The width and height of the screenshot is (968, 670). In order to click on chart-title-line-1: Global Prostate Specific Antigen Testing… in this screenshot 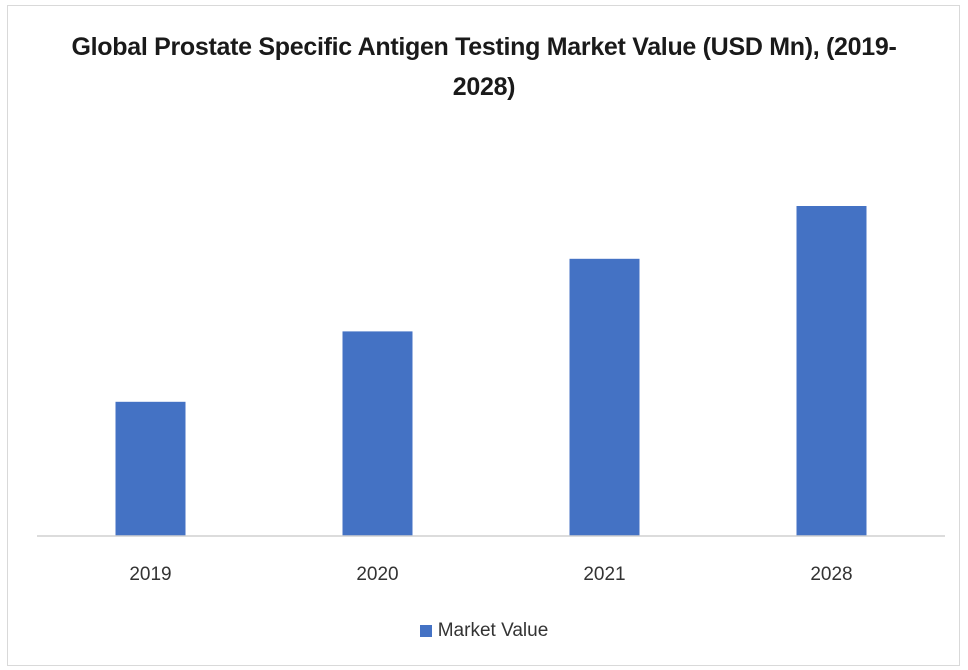, I will do `click(484, 47)`.